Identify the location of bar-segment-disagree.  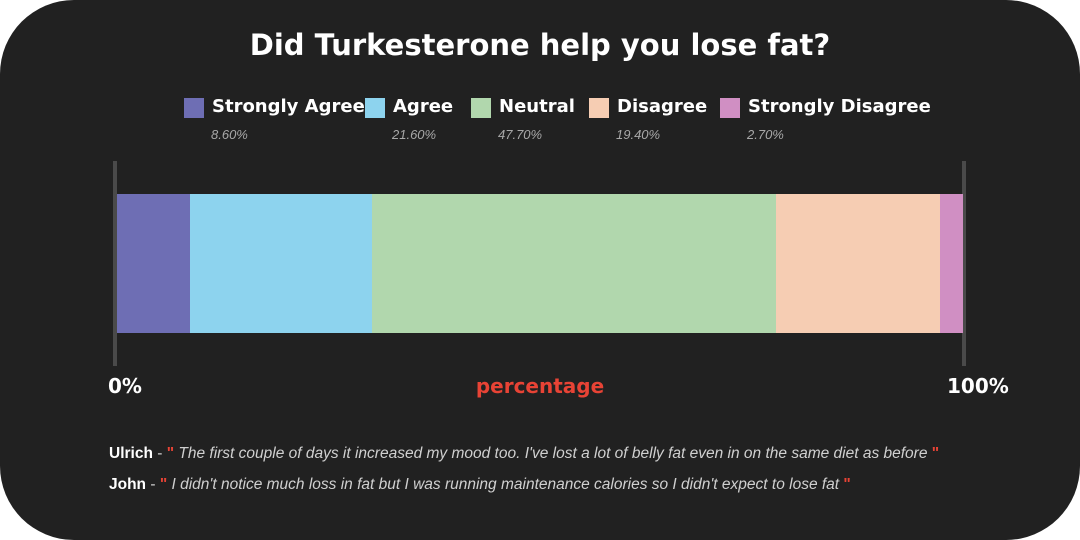
(858, 263).